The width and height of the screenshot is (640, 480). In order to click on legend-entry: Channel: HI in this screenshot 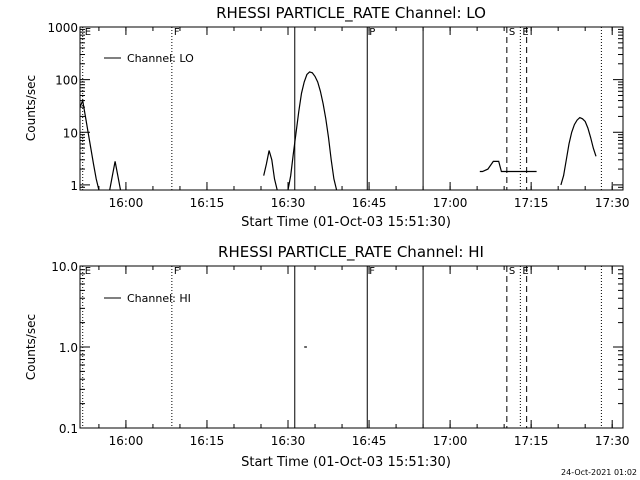, I will do `click(159, 298)`.